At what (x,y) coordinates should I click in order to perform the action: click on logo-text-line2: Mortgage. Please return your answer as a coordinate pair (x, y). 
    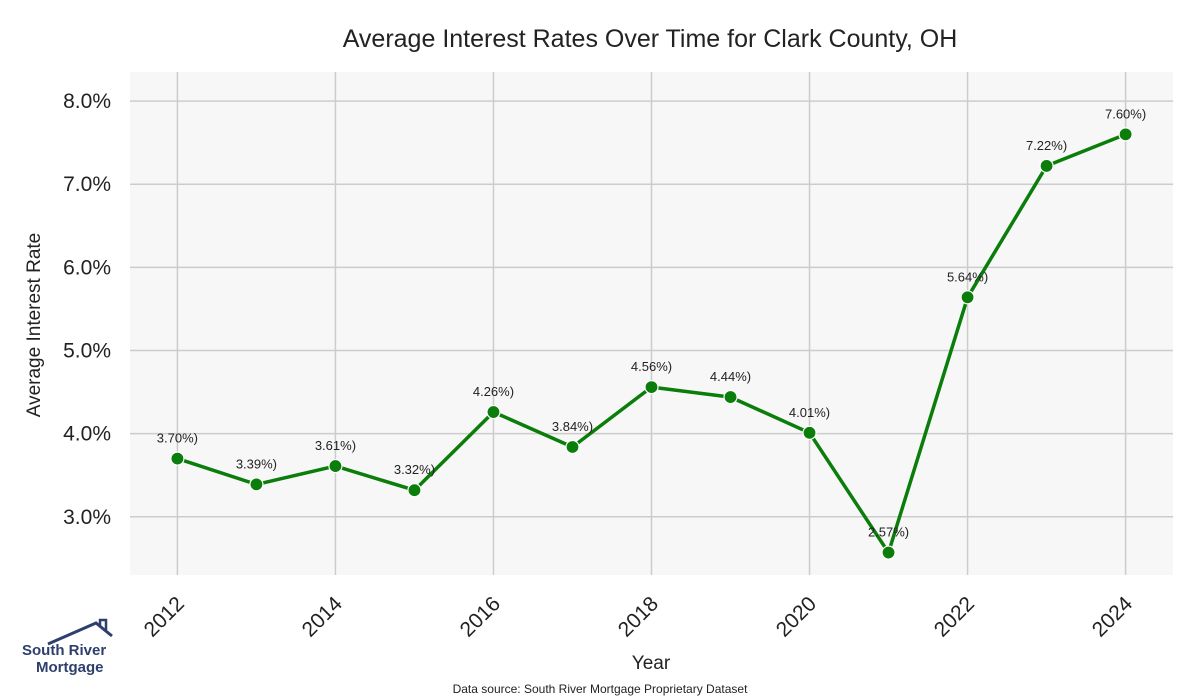
    Looking at the image, I should click on (70, 667).